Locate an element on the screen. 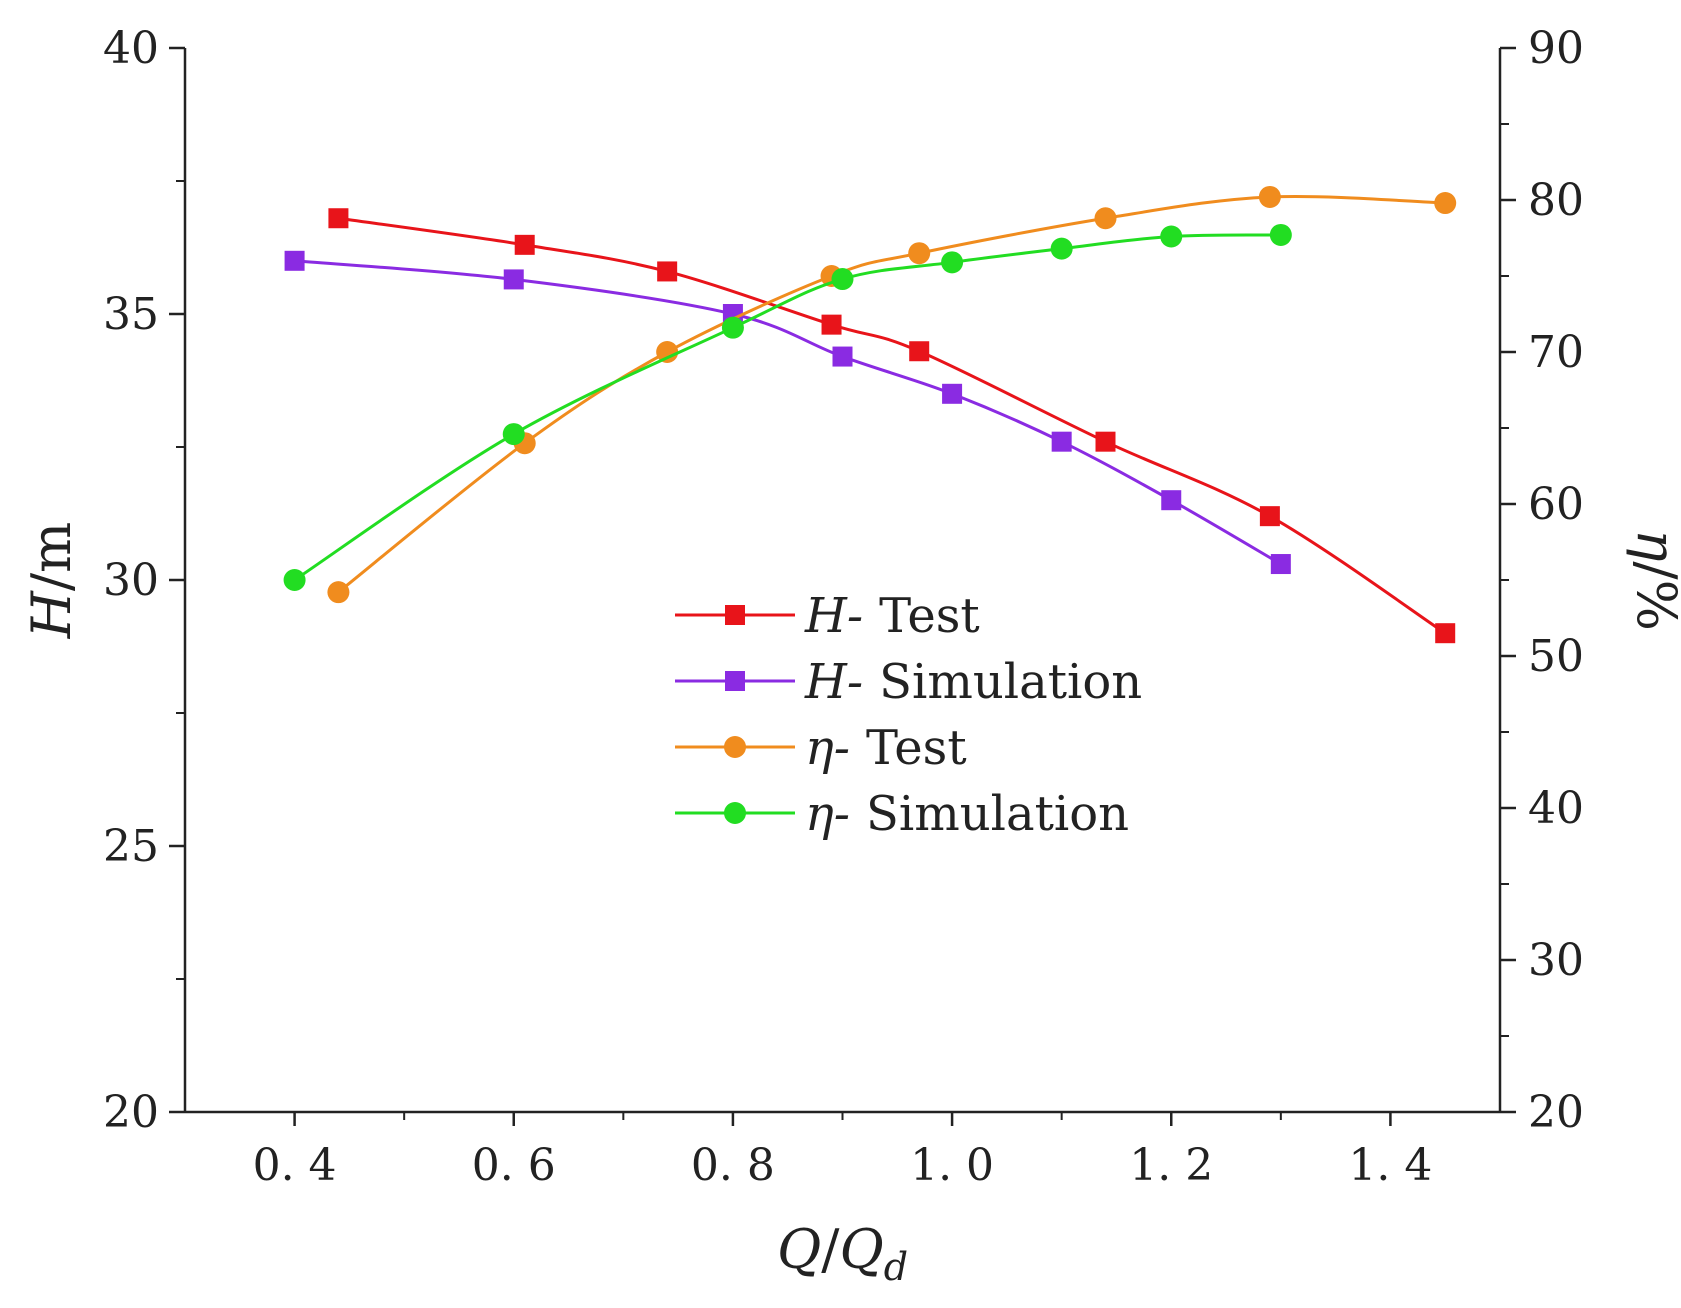 The height and width of the screenshot is (1308, 1681). y-right-tick-label: 20 is located at coordinates (1556, 1112).